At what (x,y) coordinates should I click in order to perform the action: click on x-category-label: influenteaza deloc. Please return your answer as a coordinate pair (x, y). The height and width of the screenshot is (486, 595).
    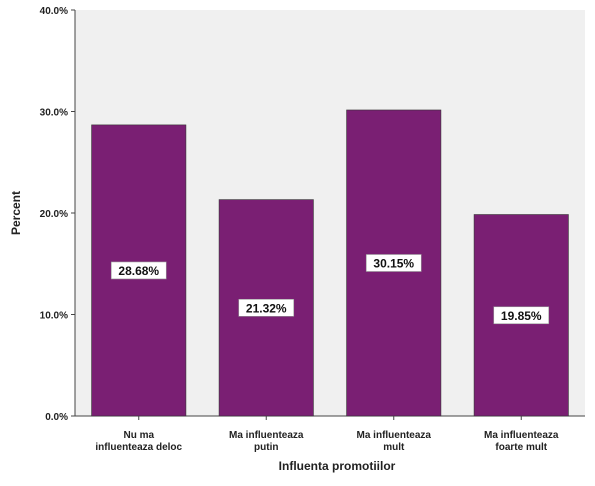
    Looking at the image, I should click on (138, 447).